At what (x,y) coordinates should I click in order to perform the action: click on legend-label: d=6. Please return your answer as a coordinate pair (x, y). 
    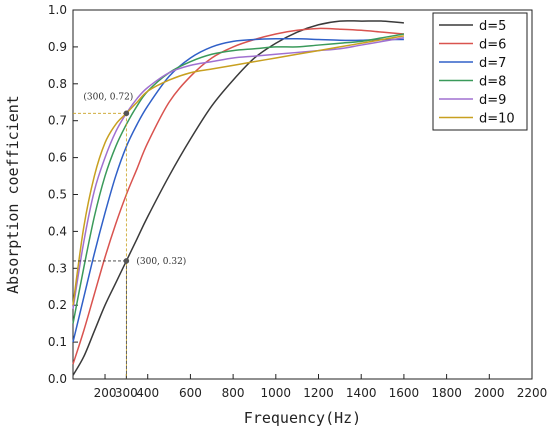
    Looking at the image, I should click on (492, 45).